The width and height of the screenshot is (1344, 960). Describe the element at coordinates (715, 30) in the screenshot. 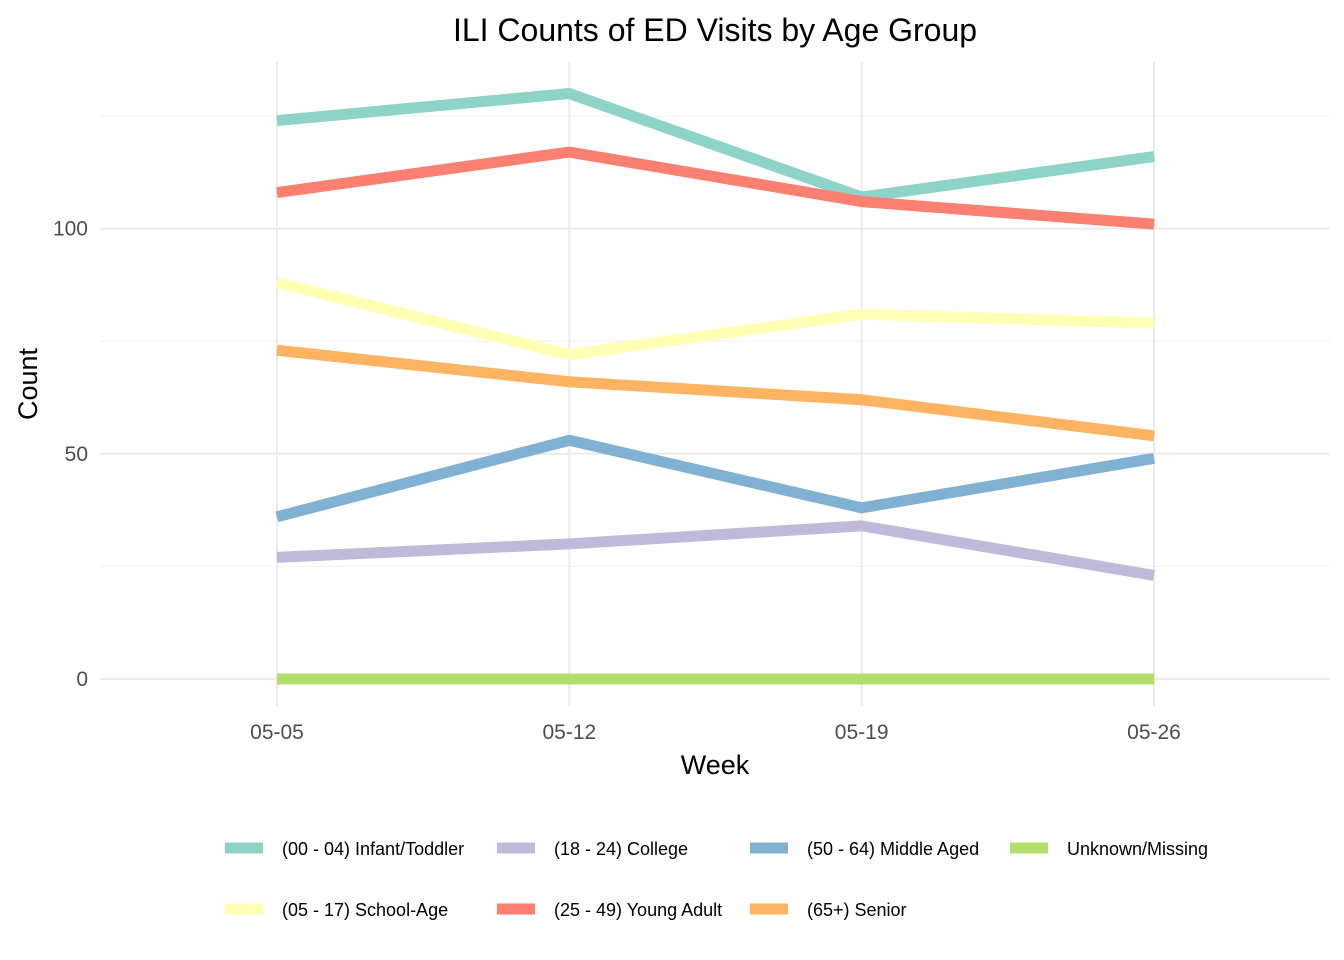

I see `chart-title: ILI Counts of ED Visits by Age Group` at that location.